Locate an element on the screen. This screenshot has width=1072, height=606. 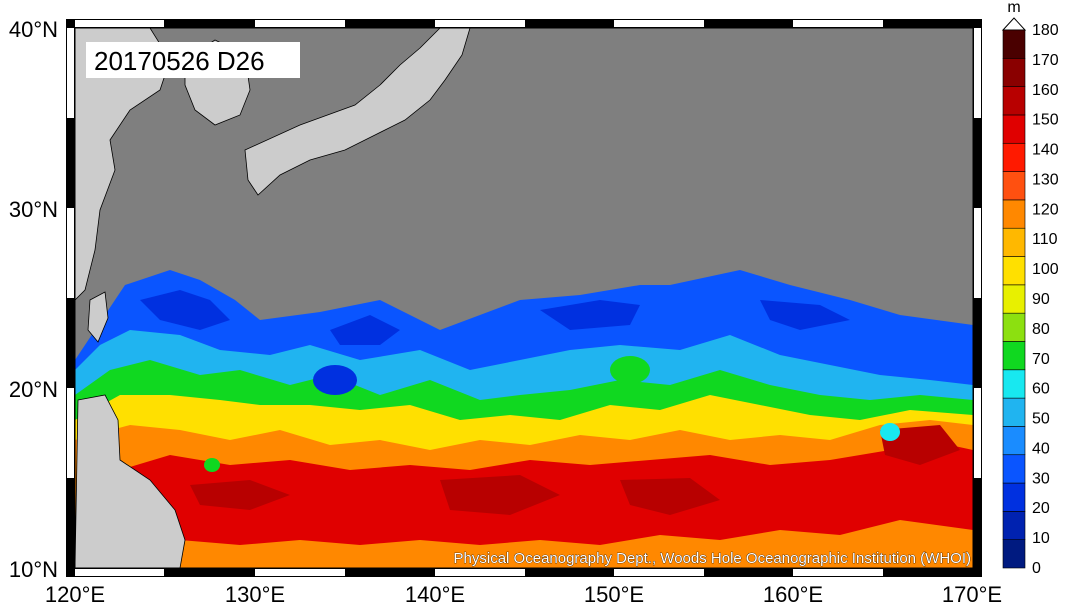
colorbar-tick-label: 10 is located at coordinates (1041, 538).